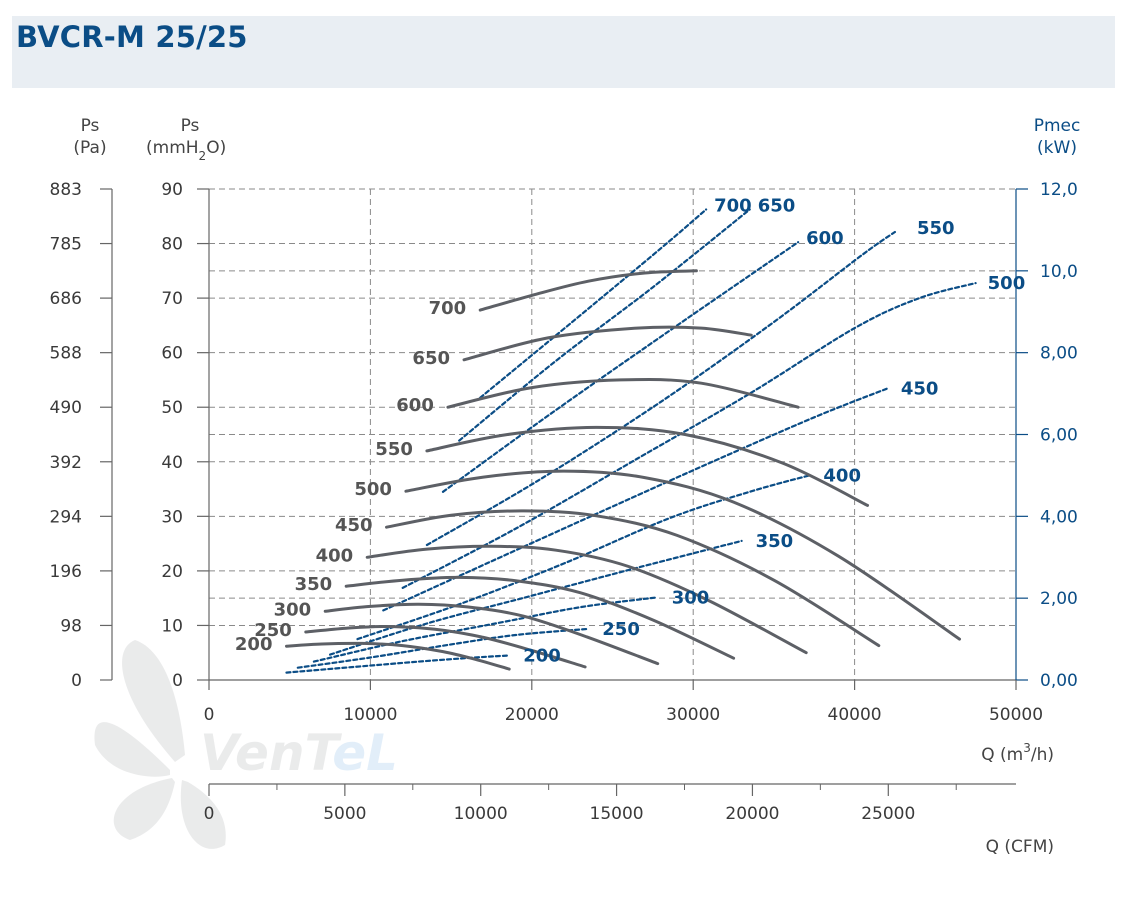 This screenshot has height=898, width=1129. Describe the element at coordinates (66, 354) in the screenshot. I see `pa-tick-label: 588` at that location.